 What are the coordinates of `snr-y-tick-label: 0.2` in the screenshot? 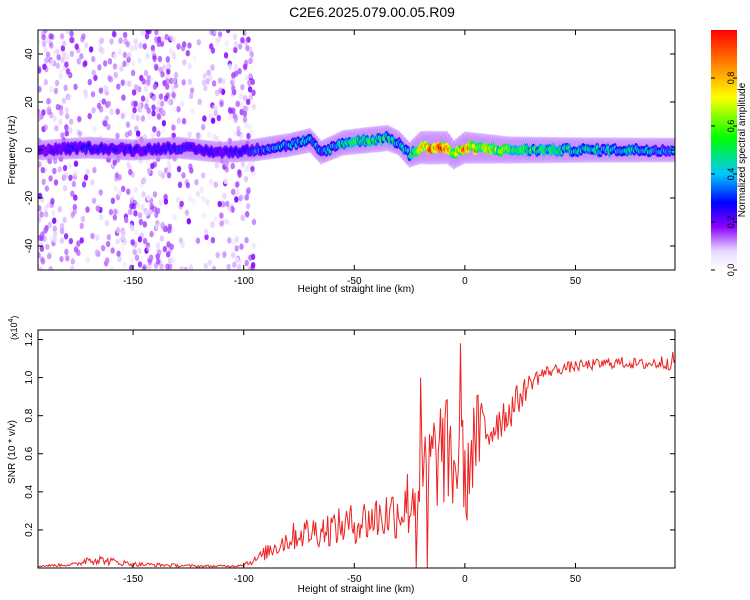 It's located at (29, 530).